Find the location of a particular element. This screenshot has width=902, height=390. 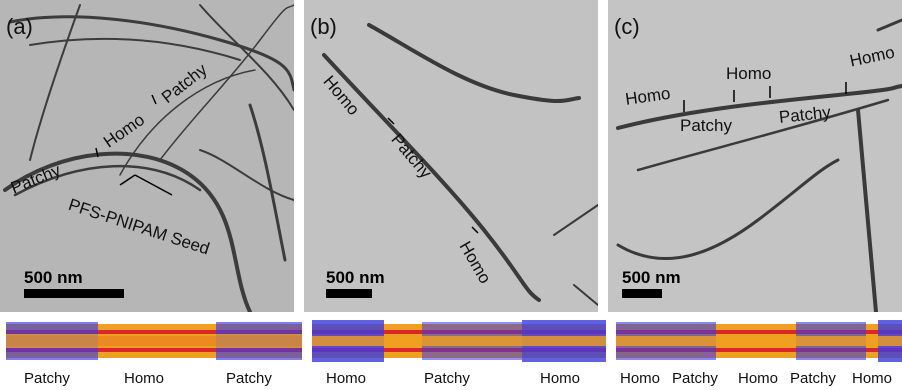

schematic-b is located at coordinates (459, 341).